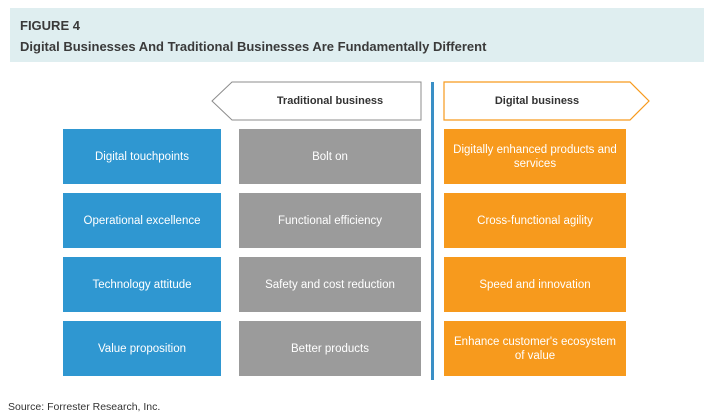 The width and height of the screenshot is (709, 416). What do you see at coordinates (142, 220) in the screenshot?
I see `dimension-box: Operational excellence` at bounding box center [142, 220].